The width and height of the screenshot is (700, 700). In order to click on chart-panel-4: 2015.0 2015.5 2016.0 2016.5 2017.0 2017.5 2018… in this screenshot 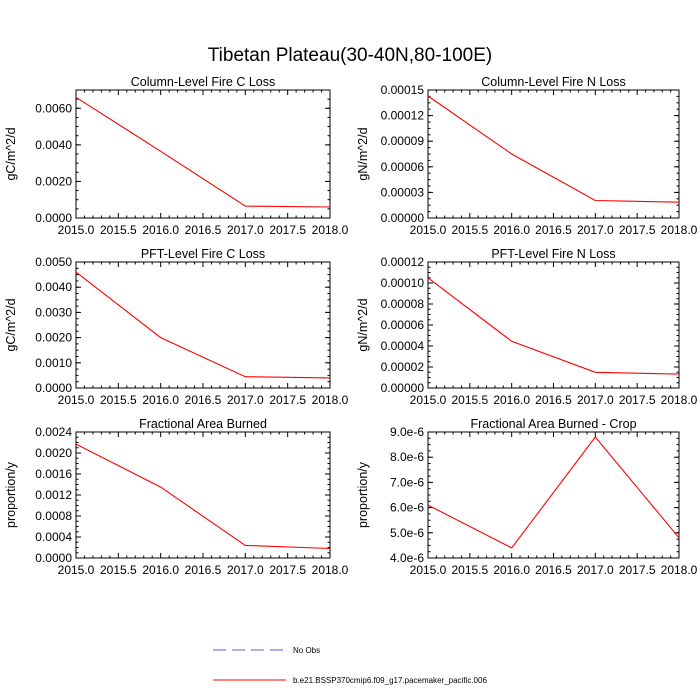, I will do `click(527, 327)`.